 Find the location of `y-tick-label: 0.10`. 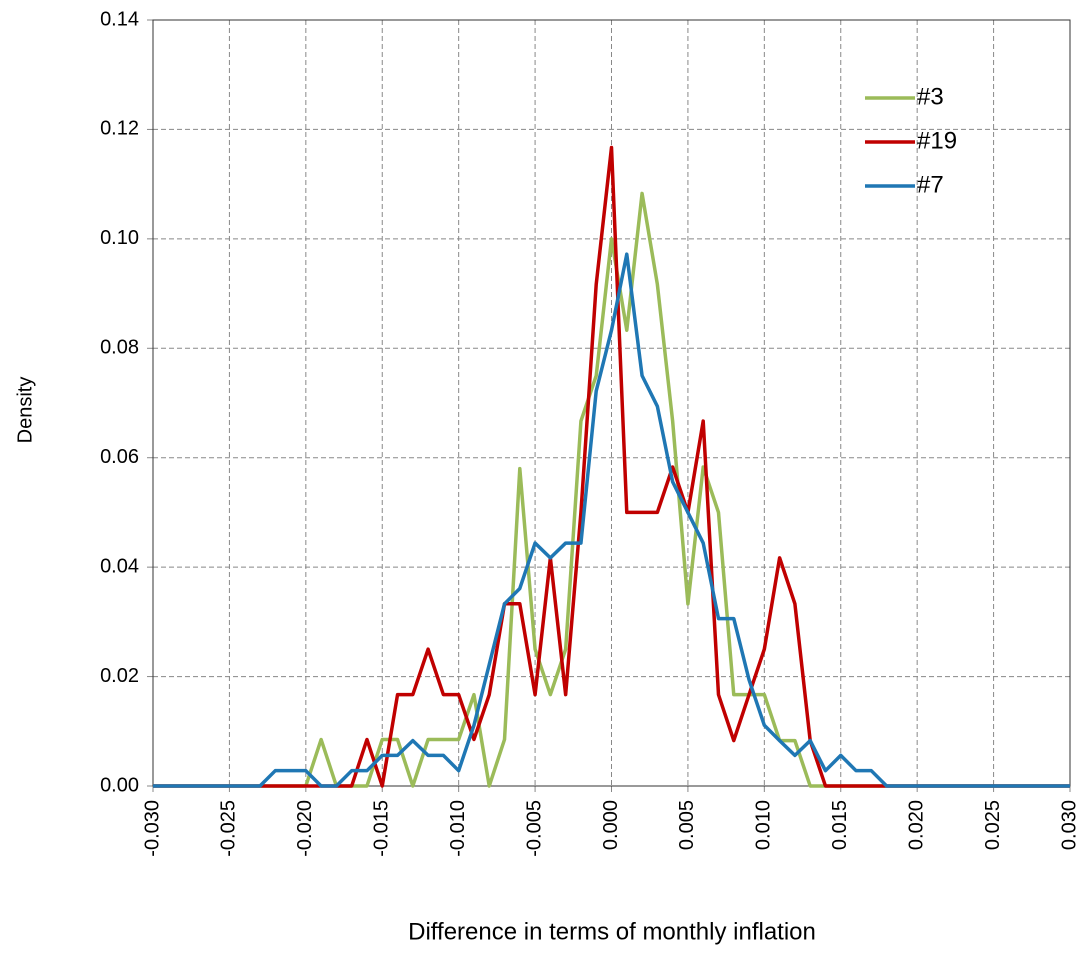

y-tick-label: 0.10 is located at coordinates (119, 238).